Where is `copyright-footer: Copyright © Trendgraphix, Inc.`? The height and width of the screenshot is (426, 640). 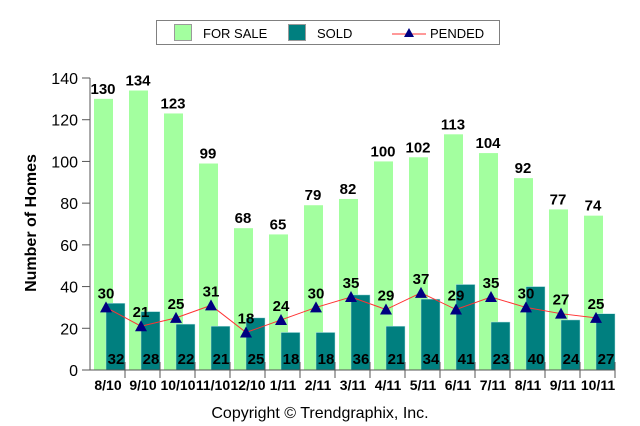 copyright-footer: Copyright © Trendgraphix, Inc. is located at coordinates (320, 413).